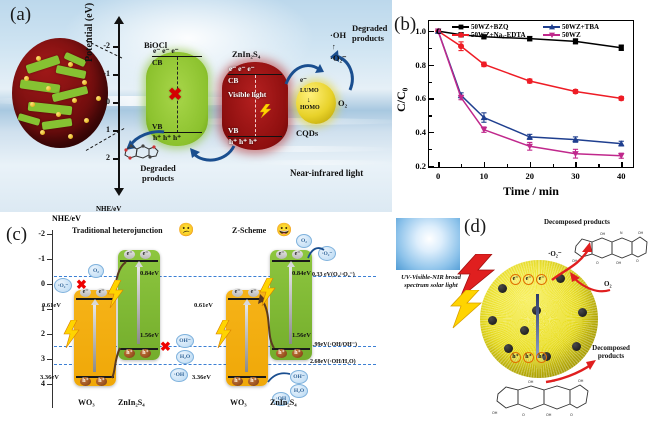  Describe the element at coordinates (185, 341) in the screenshot. I see `oh-minus-bubble-left: OH⁻` at that location.